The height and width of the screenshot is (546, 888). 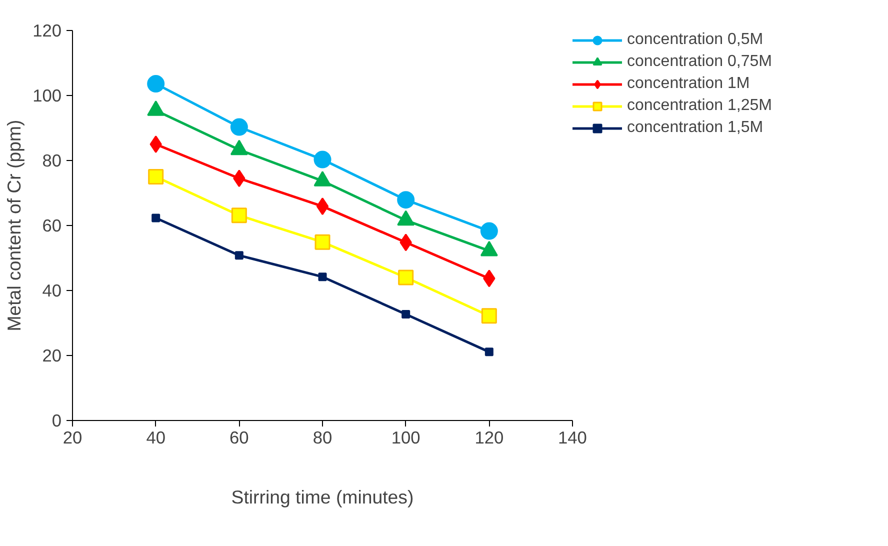 I want to click on x-tick-label: 100, so click(x=405, y=438).